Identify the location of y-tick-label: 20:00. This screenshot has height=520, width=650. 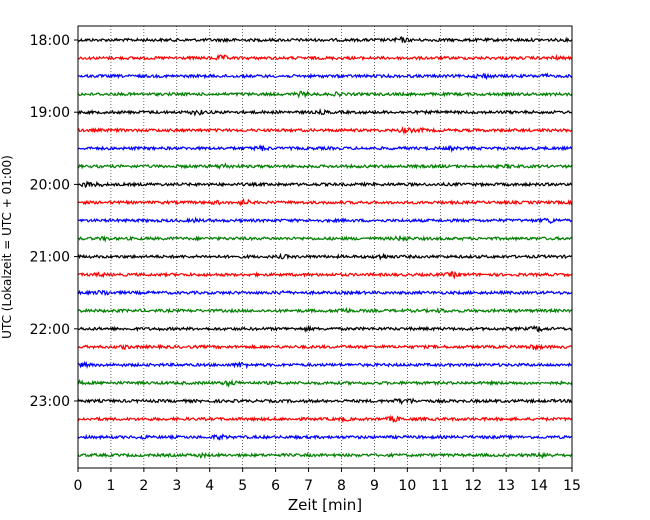
(50, 185).